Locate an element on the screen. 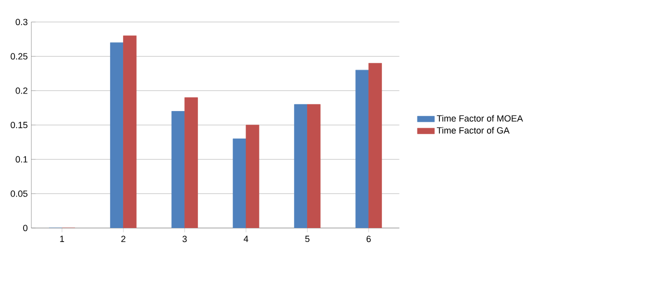  y-tick-label: 0.05 is located at coordinates (19, 193).